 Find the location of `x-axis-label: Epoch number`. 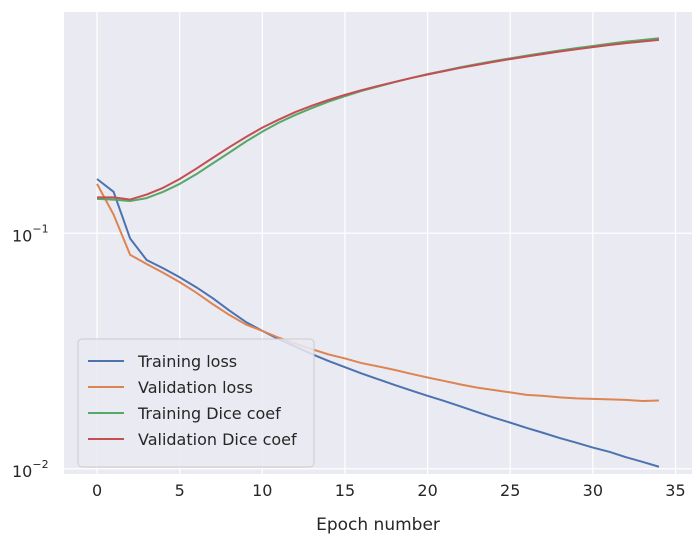

x-axis-label: Epoch number is located at coordinates (378, 525).